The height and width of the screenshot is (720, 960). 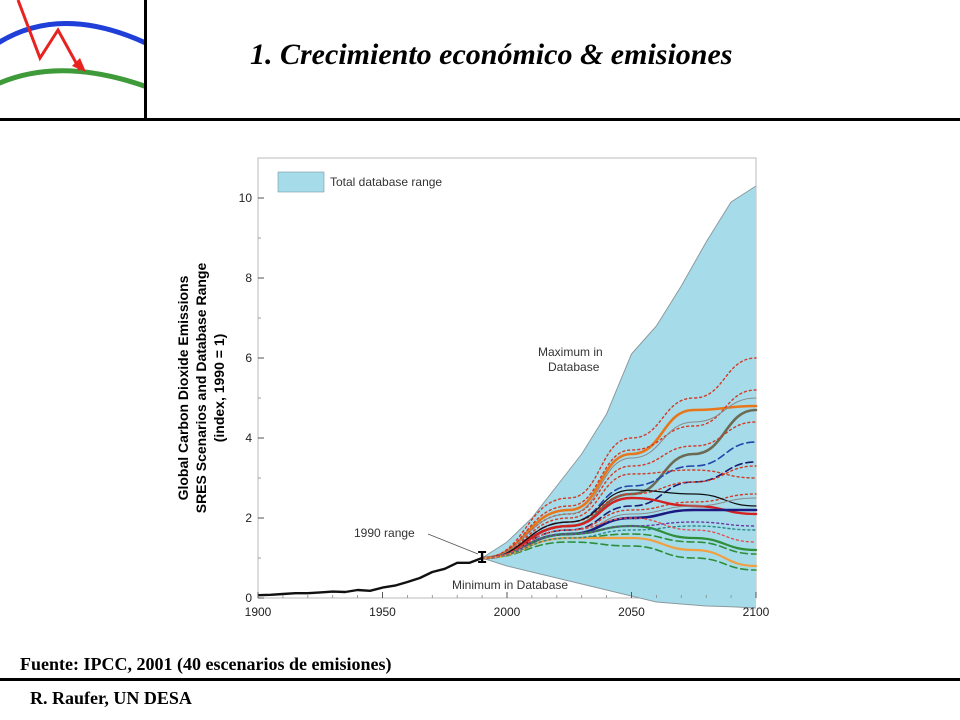 What do you see at coordinates (507, 612) in the screenshot?
I see `x-tick-label: 2000` at bounding box center [507, 612].